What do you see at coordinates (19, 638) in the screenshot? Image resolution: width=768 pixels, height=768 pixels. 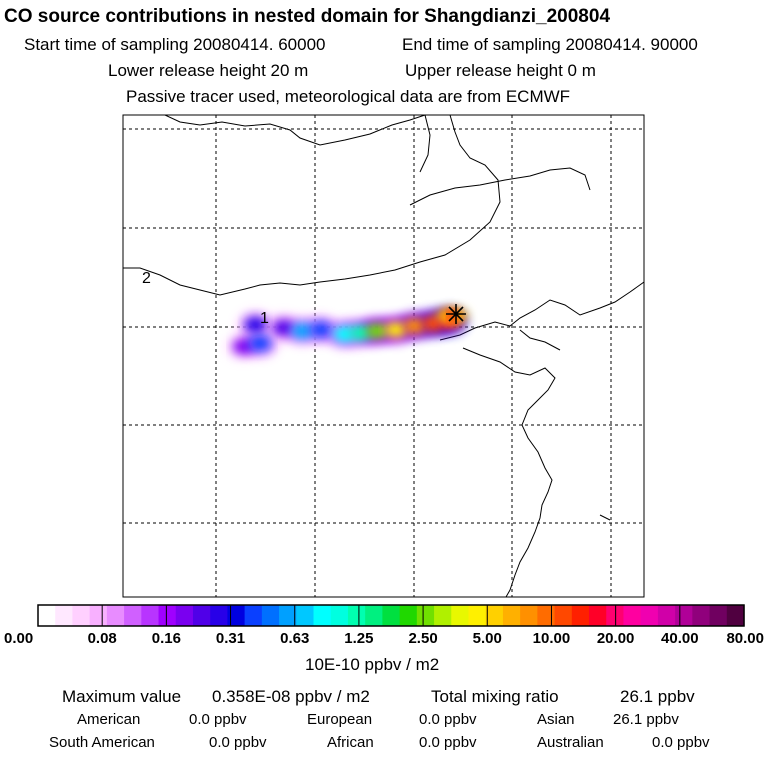 I see `colorbar-tick-label: 0.00` at bounding box center [19, 638].